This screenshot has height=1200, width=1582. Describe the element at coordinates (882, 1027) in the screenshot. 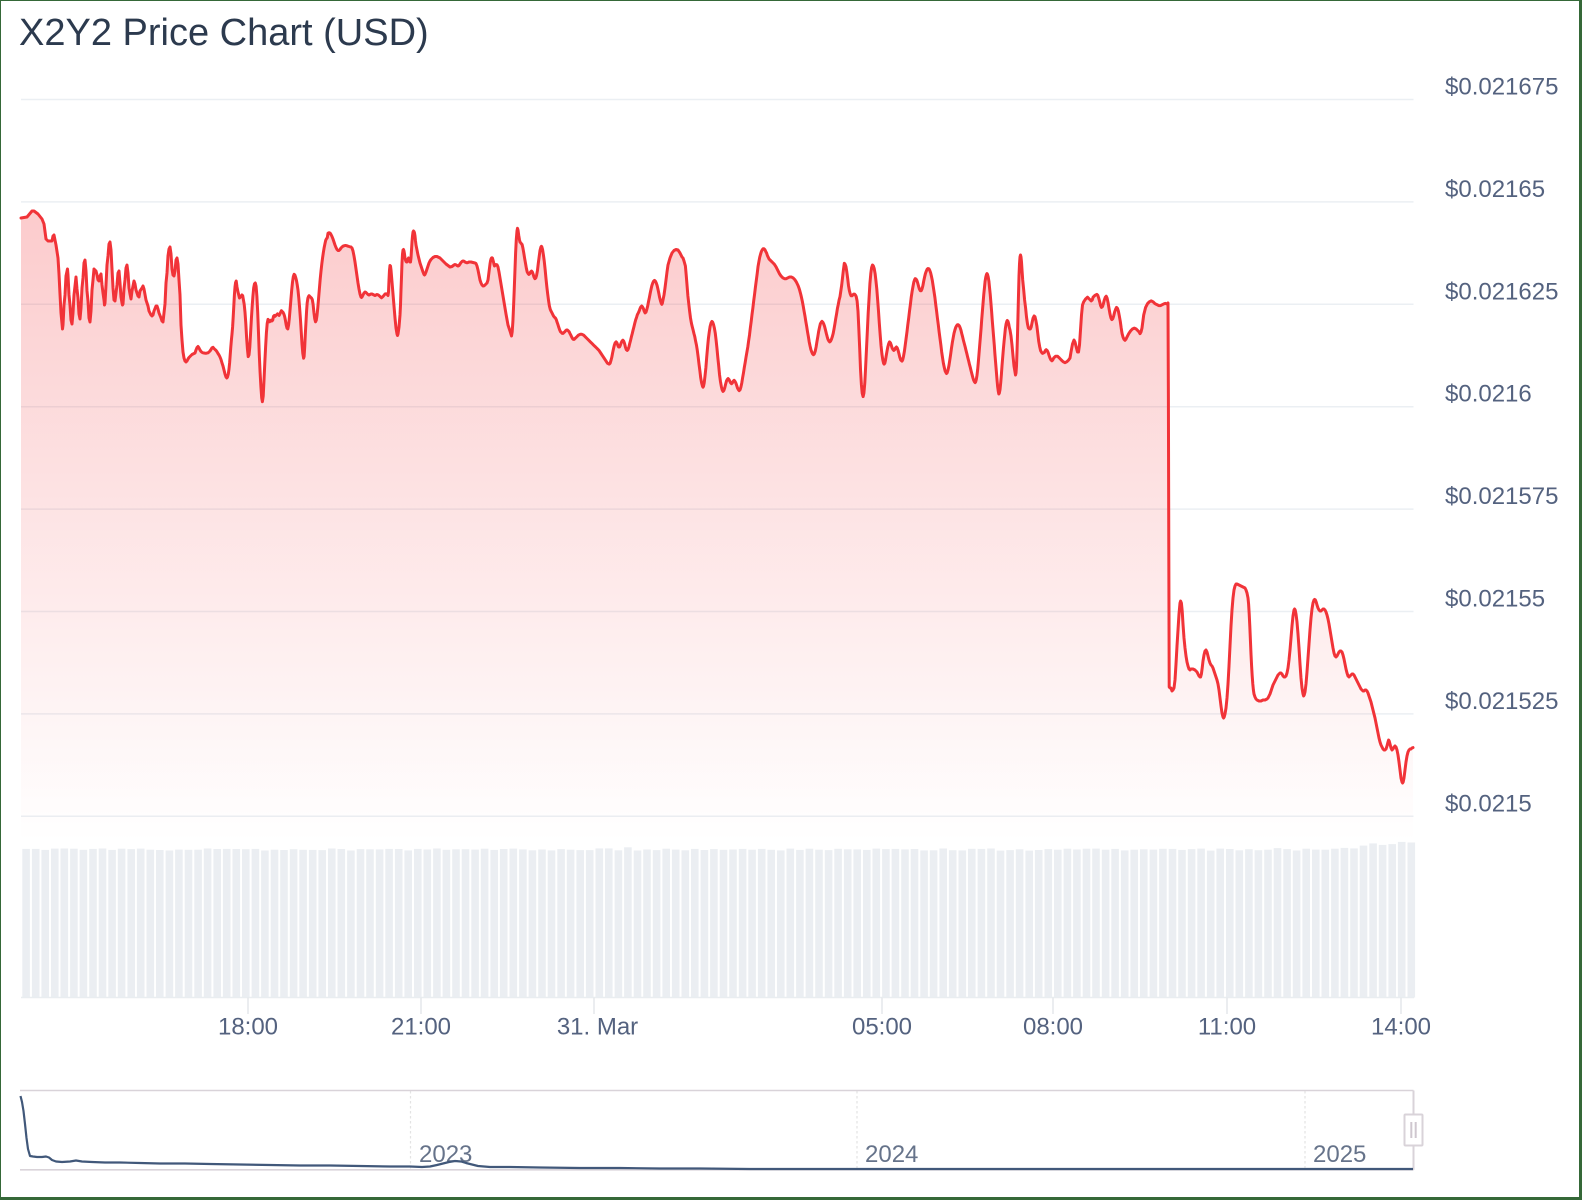

I see `svg-text: 05:00` at that location.